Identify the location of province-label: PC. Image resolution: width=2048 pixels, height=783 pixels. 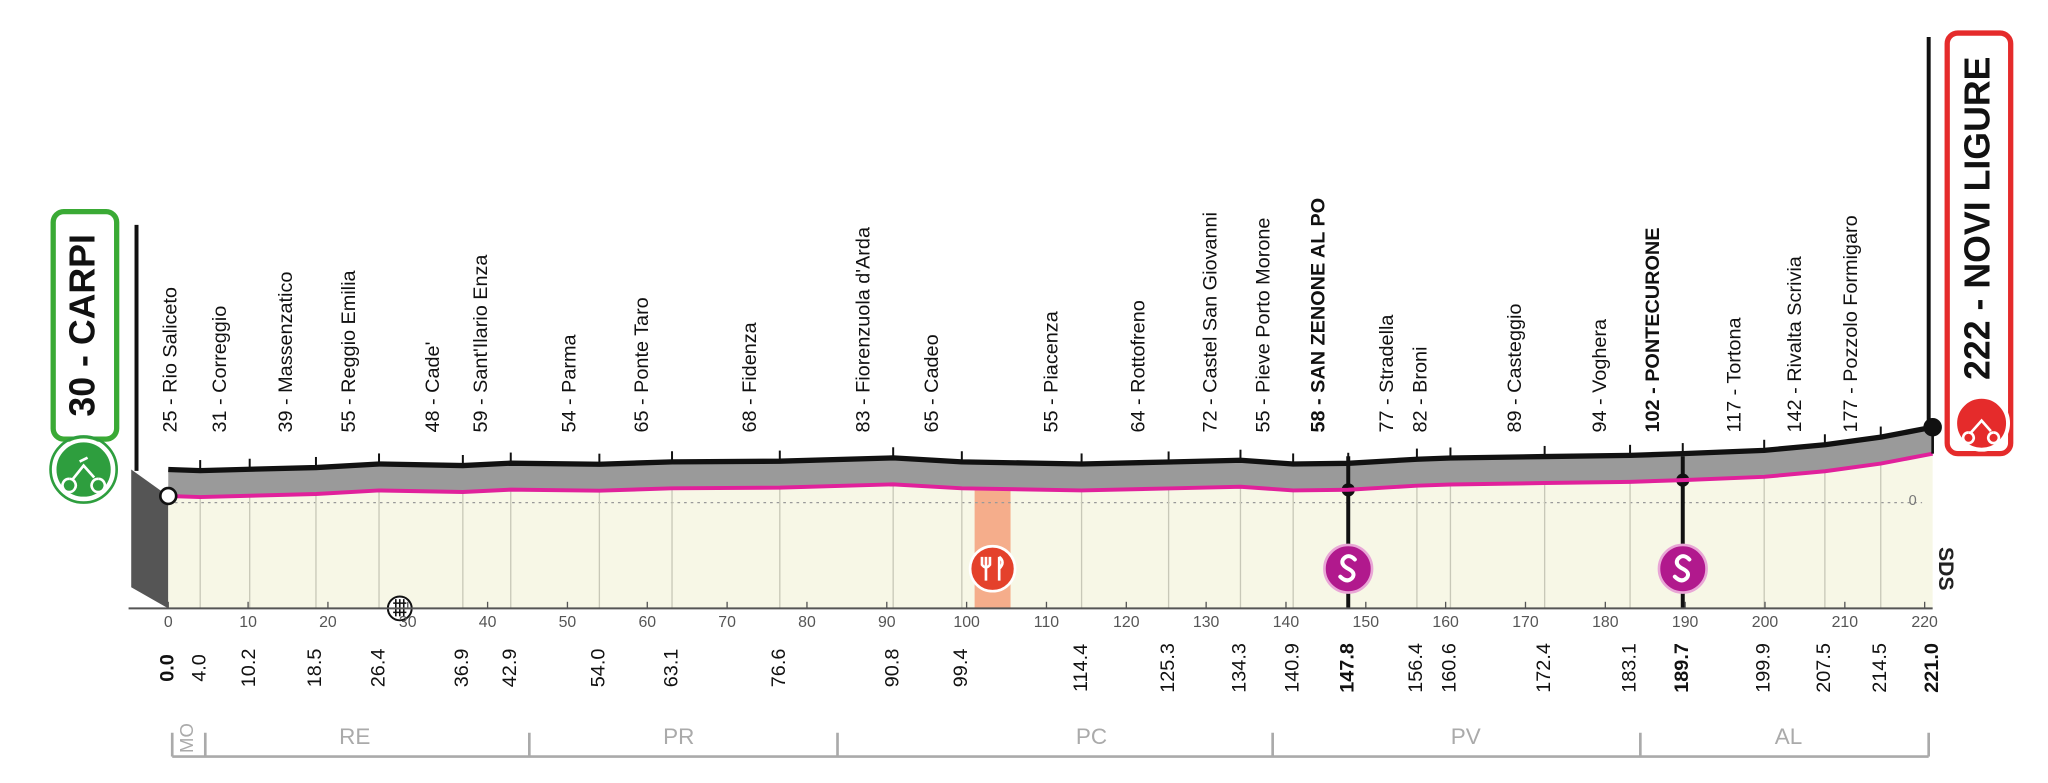
(1091, 736).